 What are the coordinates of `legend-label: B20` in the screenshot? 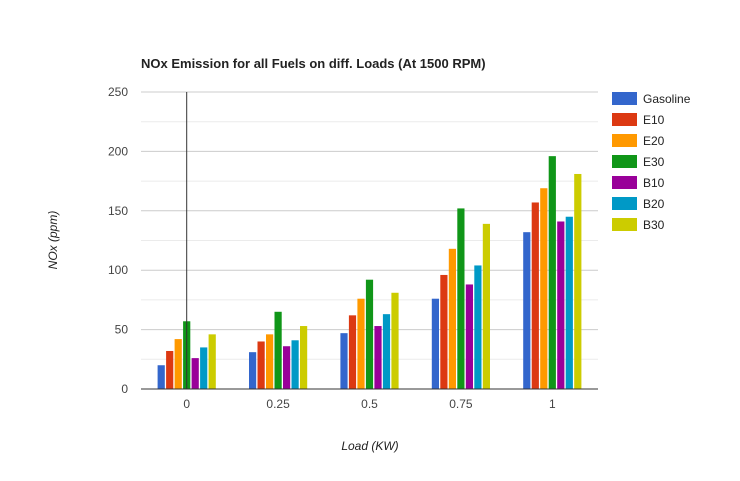 It's located at (654, 204).